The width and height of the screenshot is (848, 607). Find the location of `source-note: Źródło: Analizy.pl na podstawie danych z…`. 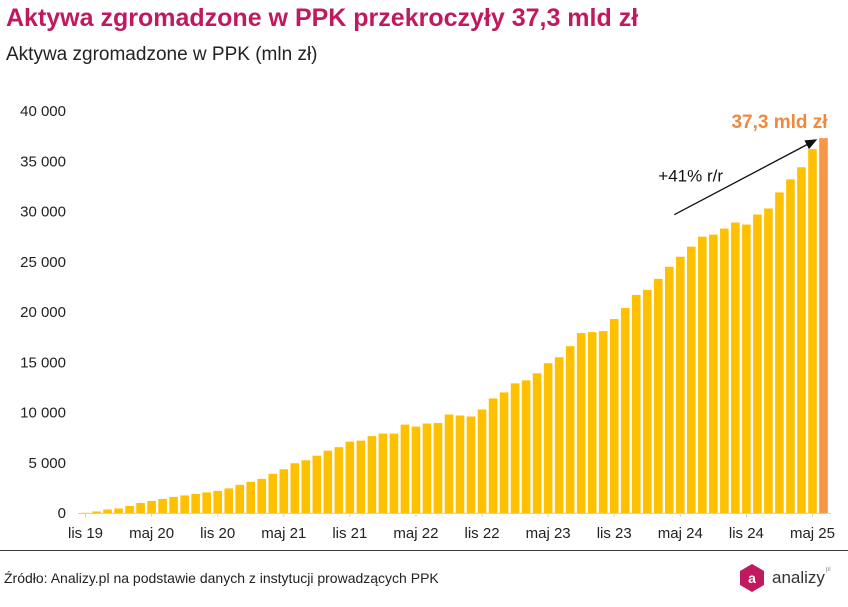

source-note: Źródło: Analizy.pl na podstawie danych z… is located at coordinates (221, 578).